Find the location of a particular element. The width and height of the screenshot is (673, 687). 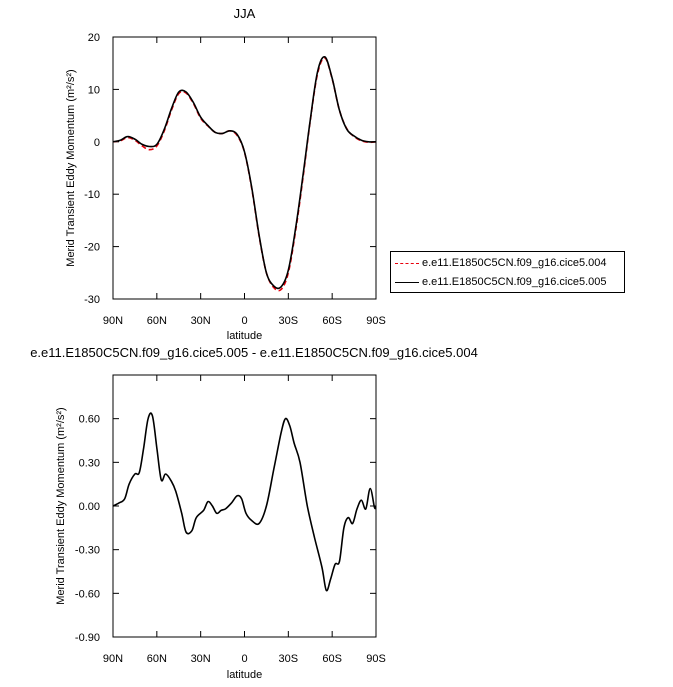

bottom-chart-xtick-label: 60S is located at coordinates (332, 659).